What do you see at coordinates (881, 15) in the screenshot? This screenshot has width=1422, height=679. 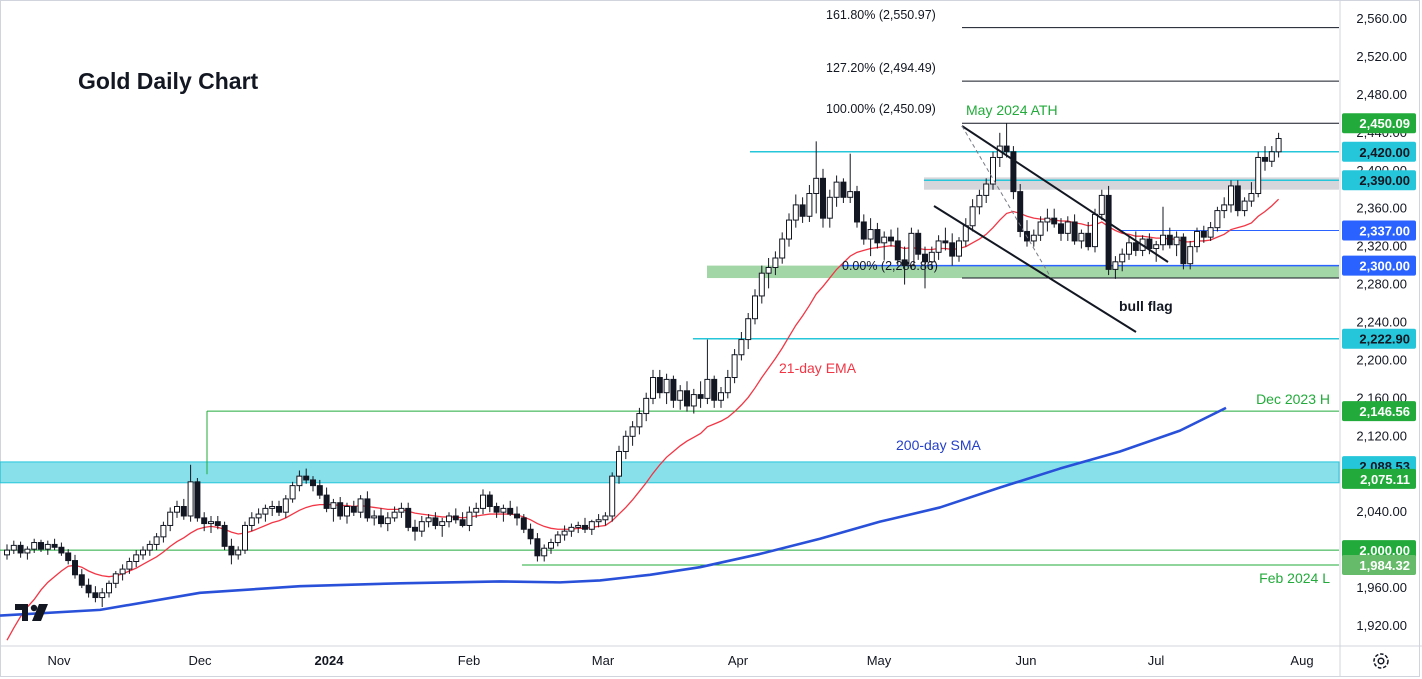 I see `fib-label-0: 161.80% (2,550.97)` at bounding box center [881, 15].